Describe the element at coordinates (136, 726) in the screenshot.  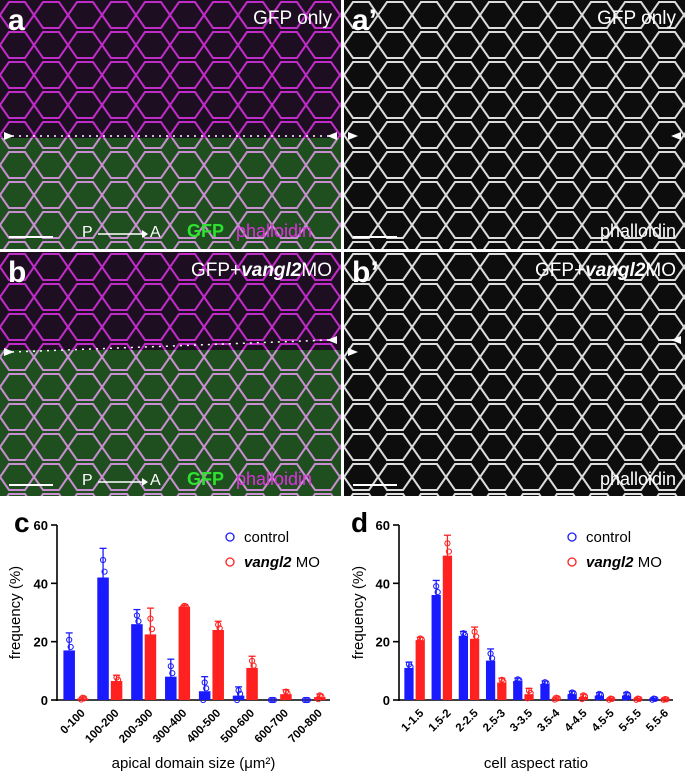
I see `x-tick-label: 200-300` at that location.